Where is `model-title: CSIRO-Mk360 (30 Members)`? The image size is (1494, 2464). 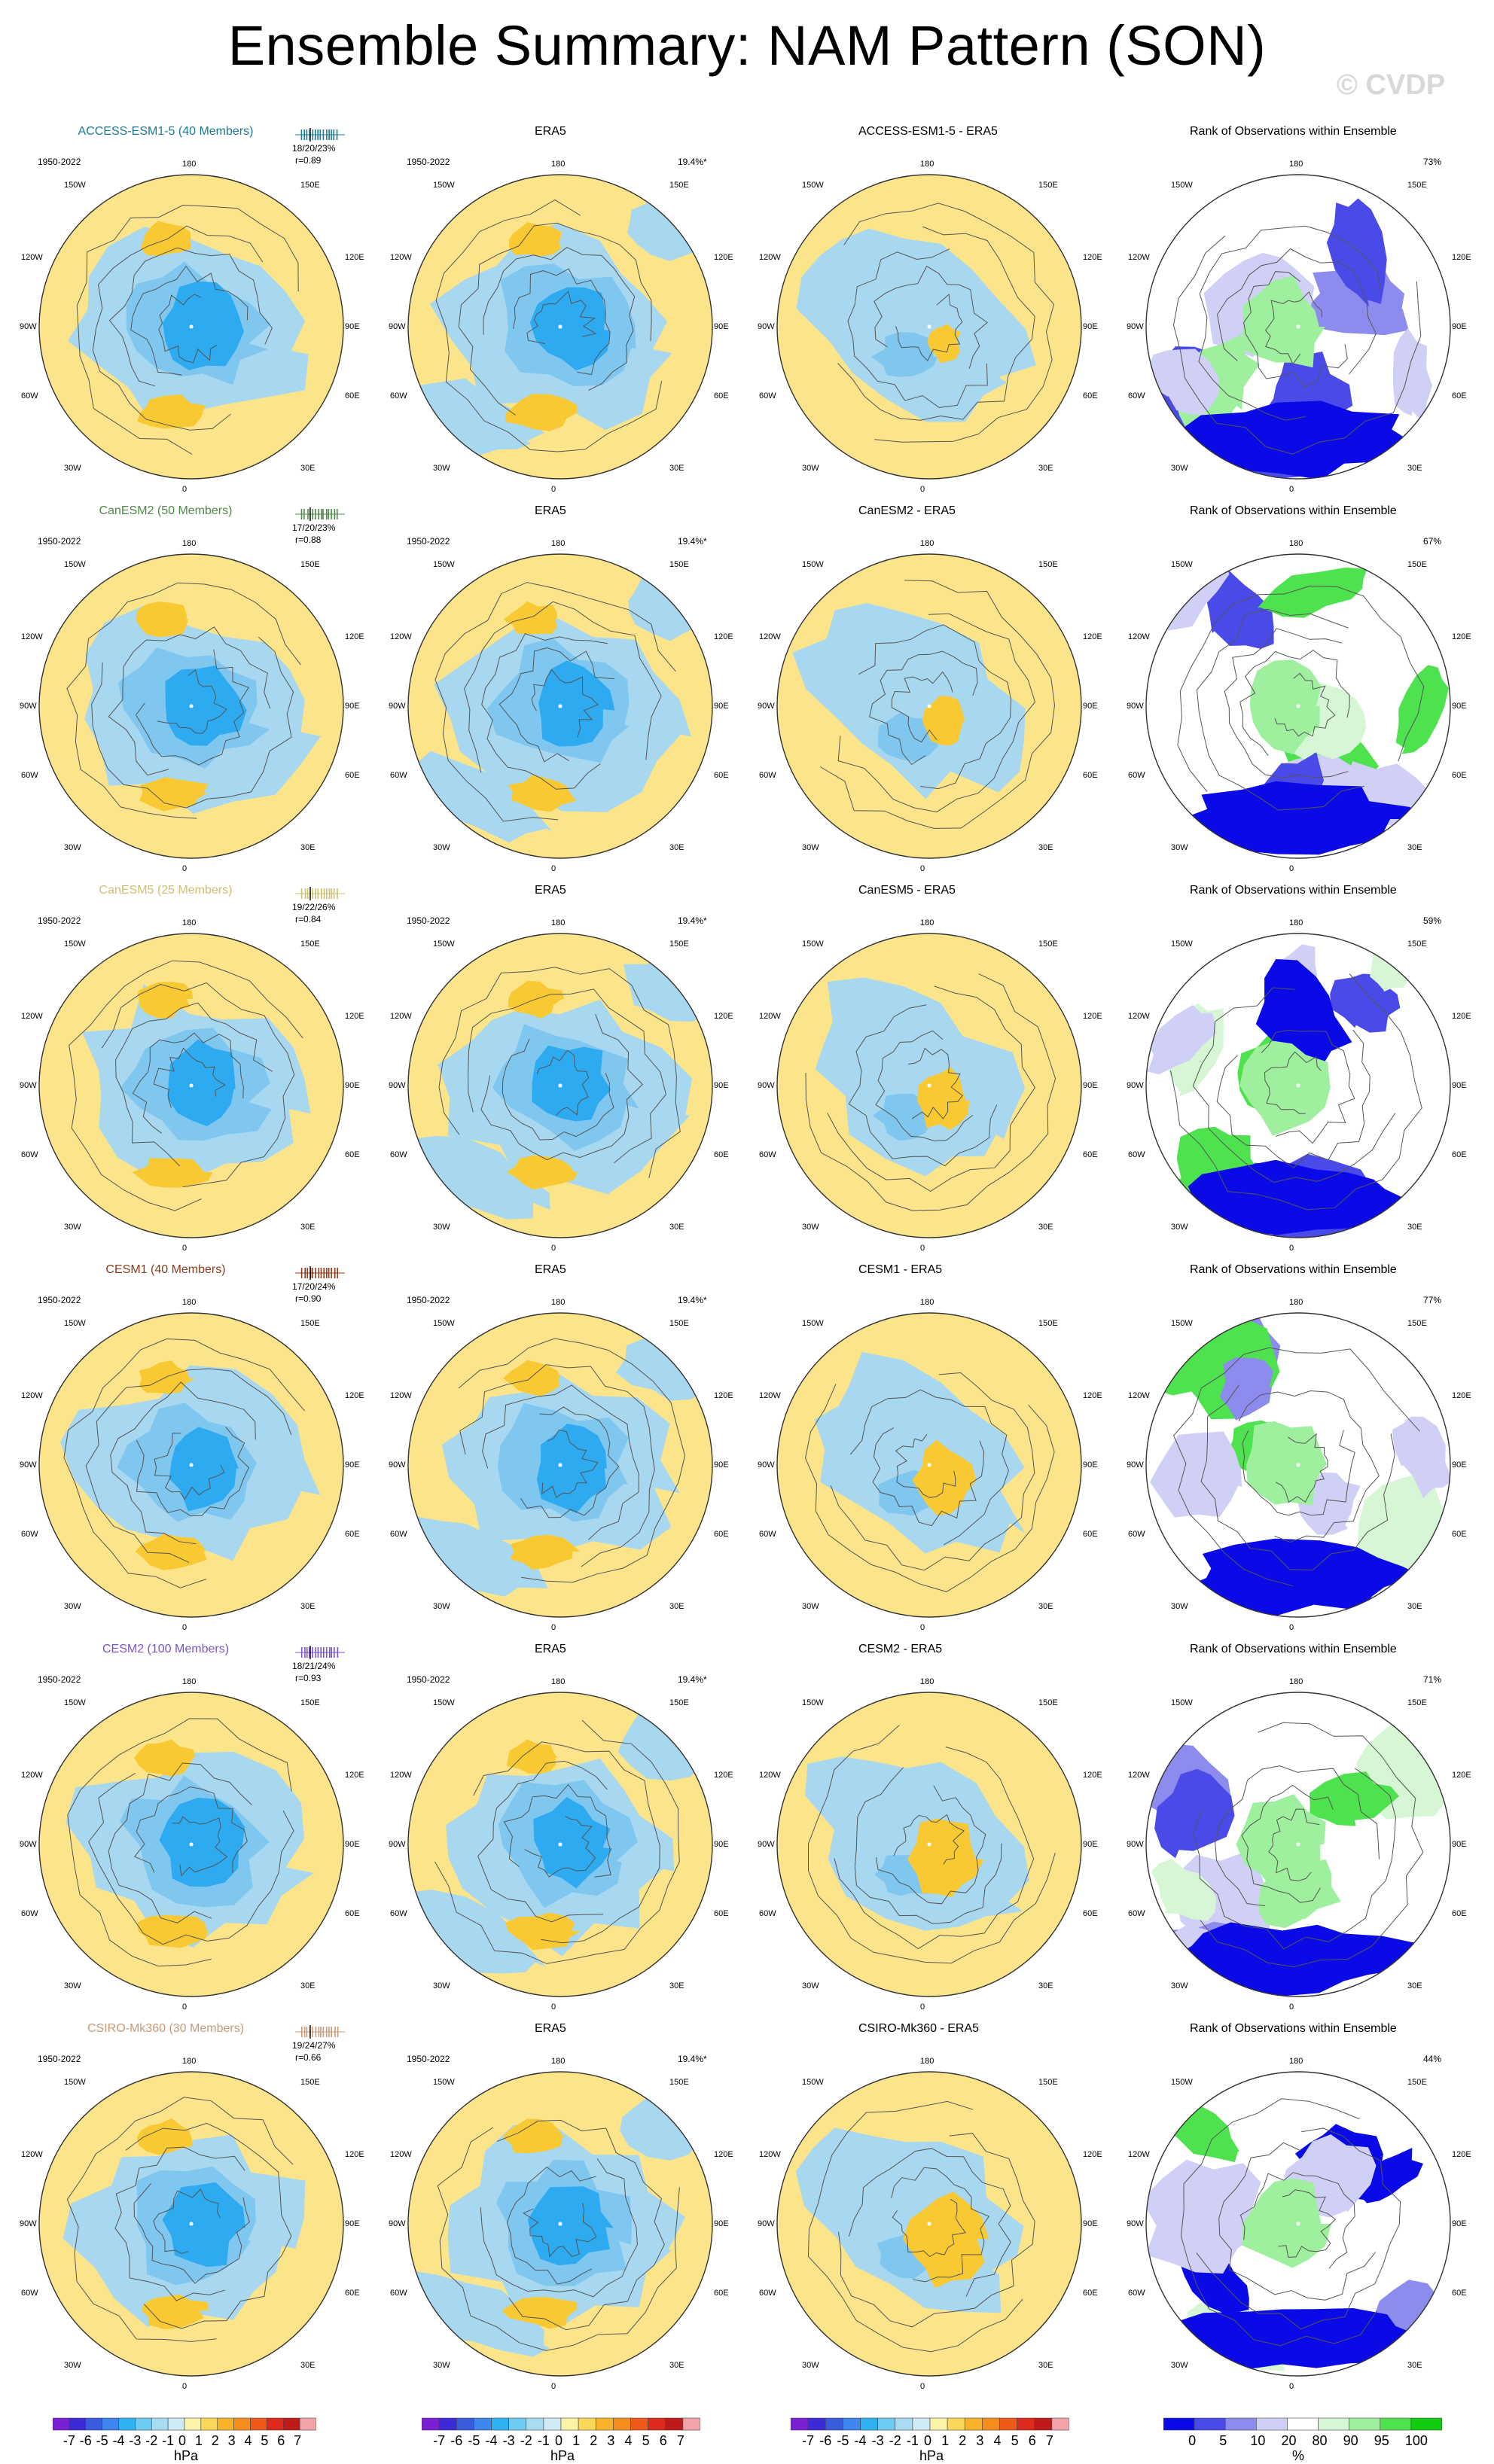 model-title: CSIRO-Mk360 (30 Members) is located at coordinates (166, 2028).